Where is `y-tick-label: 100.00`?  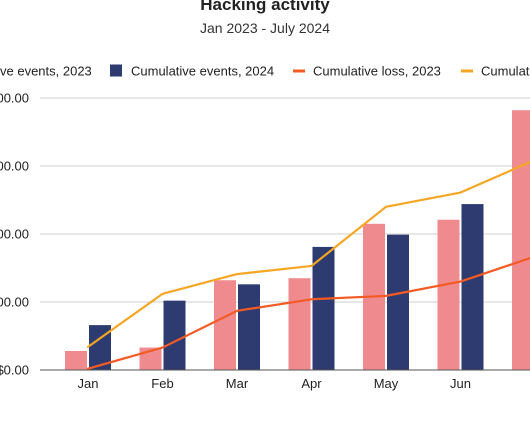 y-tick-label: 100.00 is located at coordinates (14, 302).